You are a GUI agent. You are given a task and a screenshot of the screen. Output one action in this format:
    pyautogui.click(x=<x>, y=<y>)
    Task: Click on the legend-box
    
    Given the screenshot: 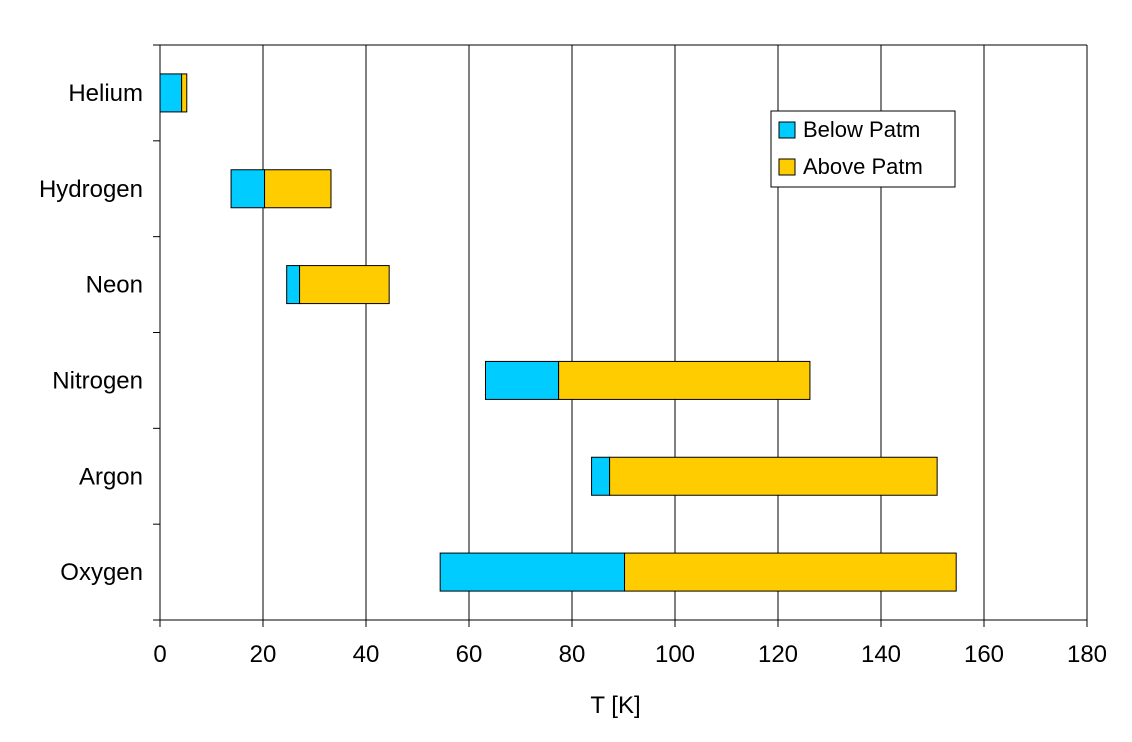 What is the action you would take?
    pyautogui.click(x=863, y=149)
    